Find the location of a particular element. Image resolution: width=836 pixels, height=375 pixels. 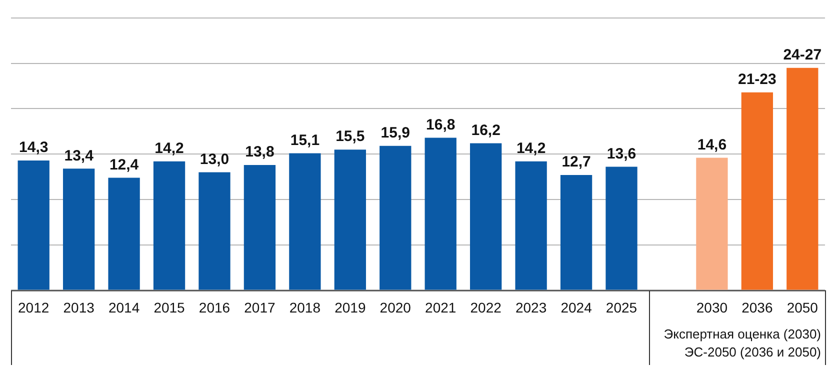

data-label: 12,4 is located at coordinates (124, 165).